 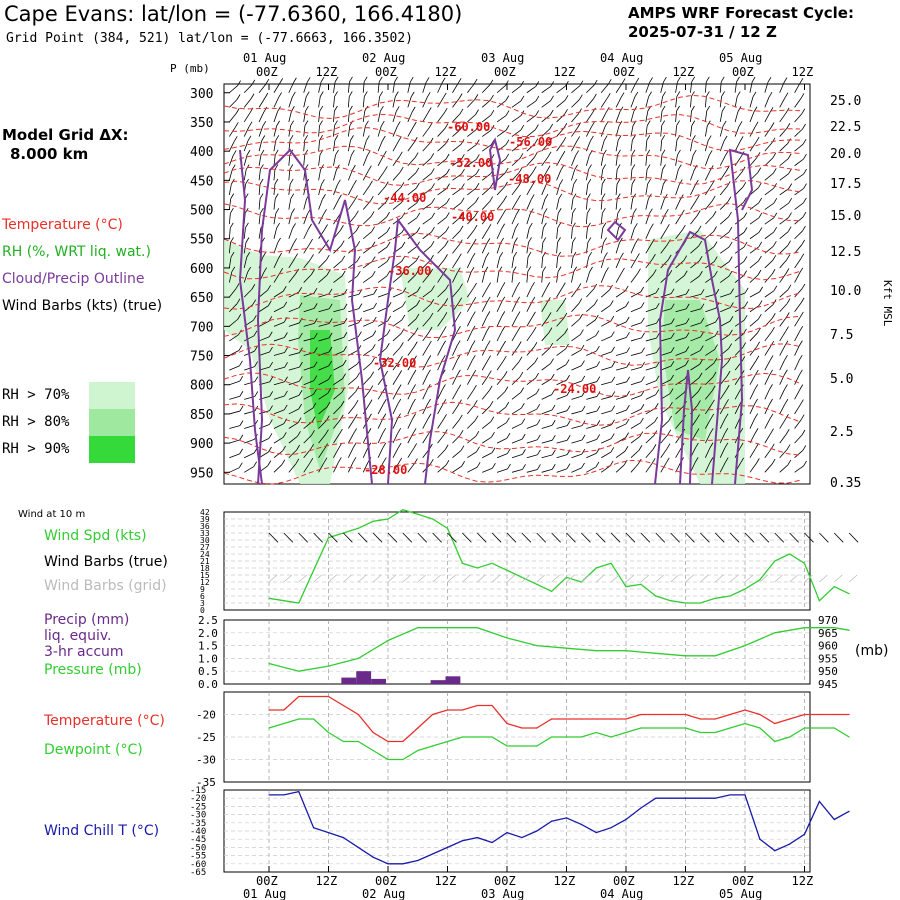 What do you see at coordinates (201, 415) in the screenshot?
I see `pressure-tick-label: 850` at bounding box center [201, 415].